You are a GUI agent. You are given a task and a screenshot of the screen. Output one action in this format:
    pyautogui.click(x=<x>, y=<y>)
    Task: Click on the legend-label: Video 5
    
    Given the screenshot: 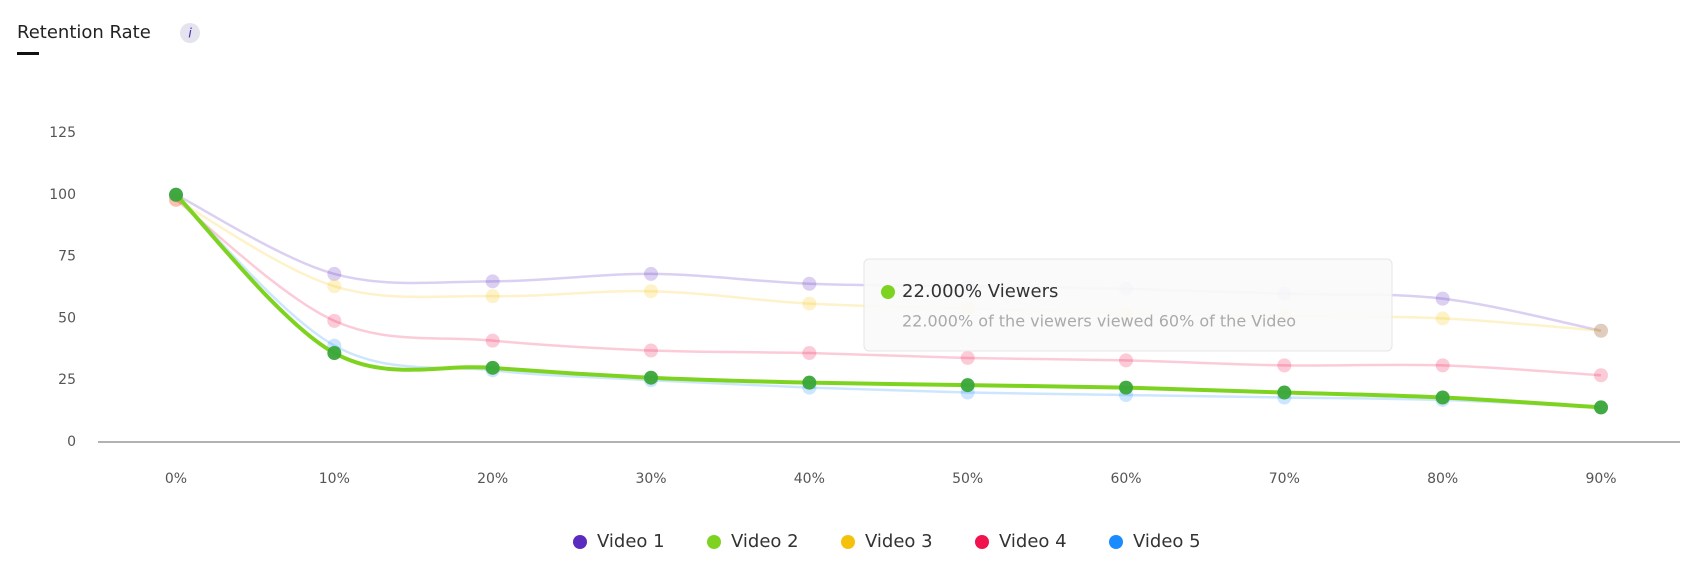 What is the action you would take?
    pyautogui.click(x=1167, y=541)
    